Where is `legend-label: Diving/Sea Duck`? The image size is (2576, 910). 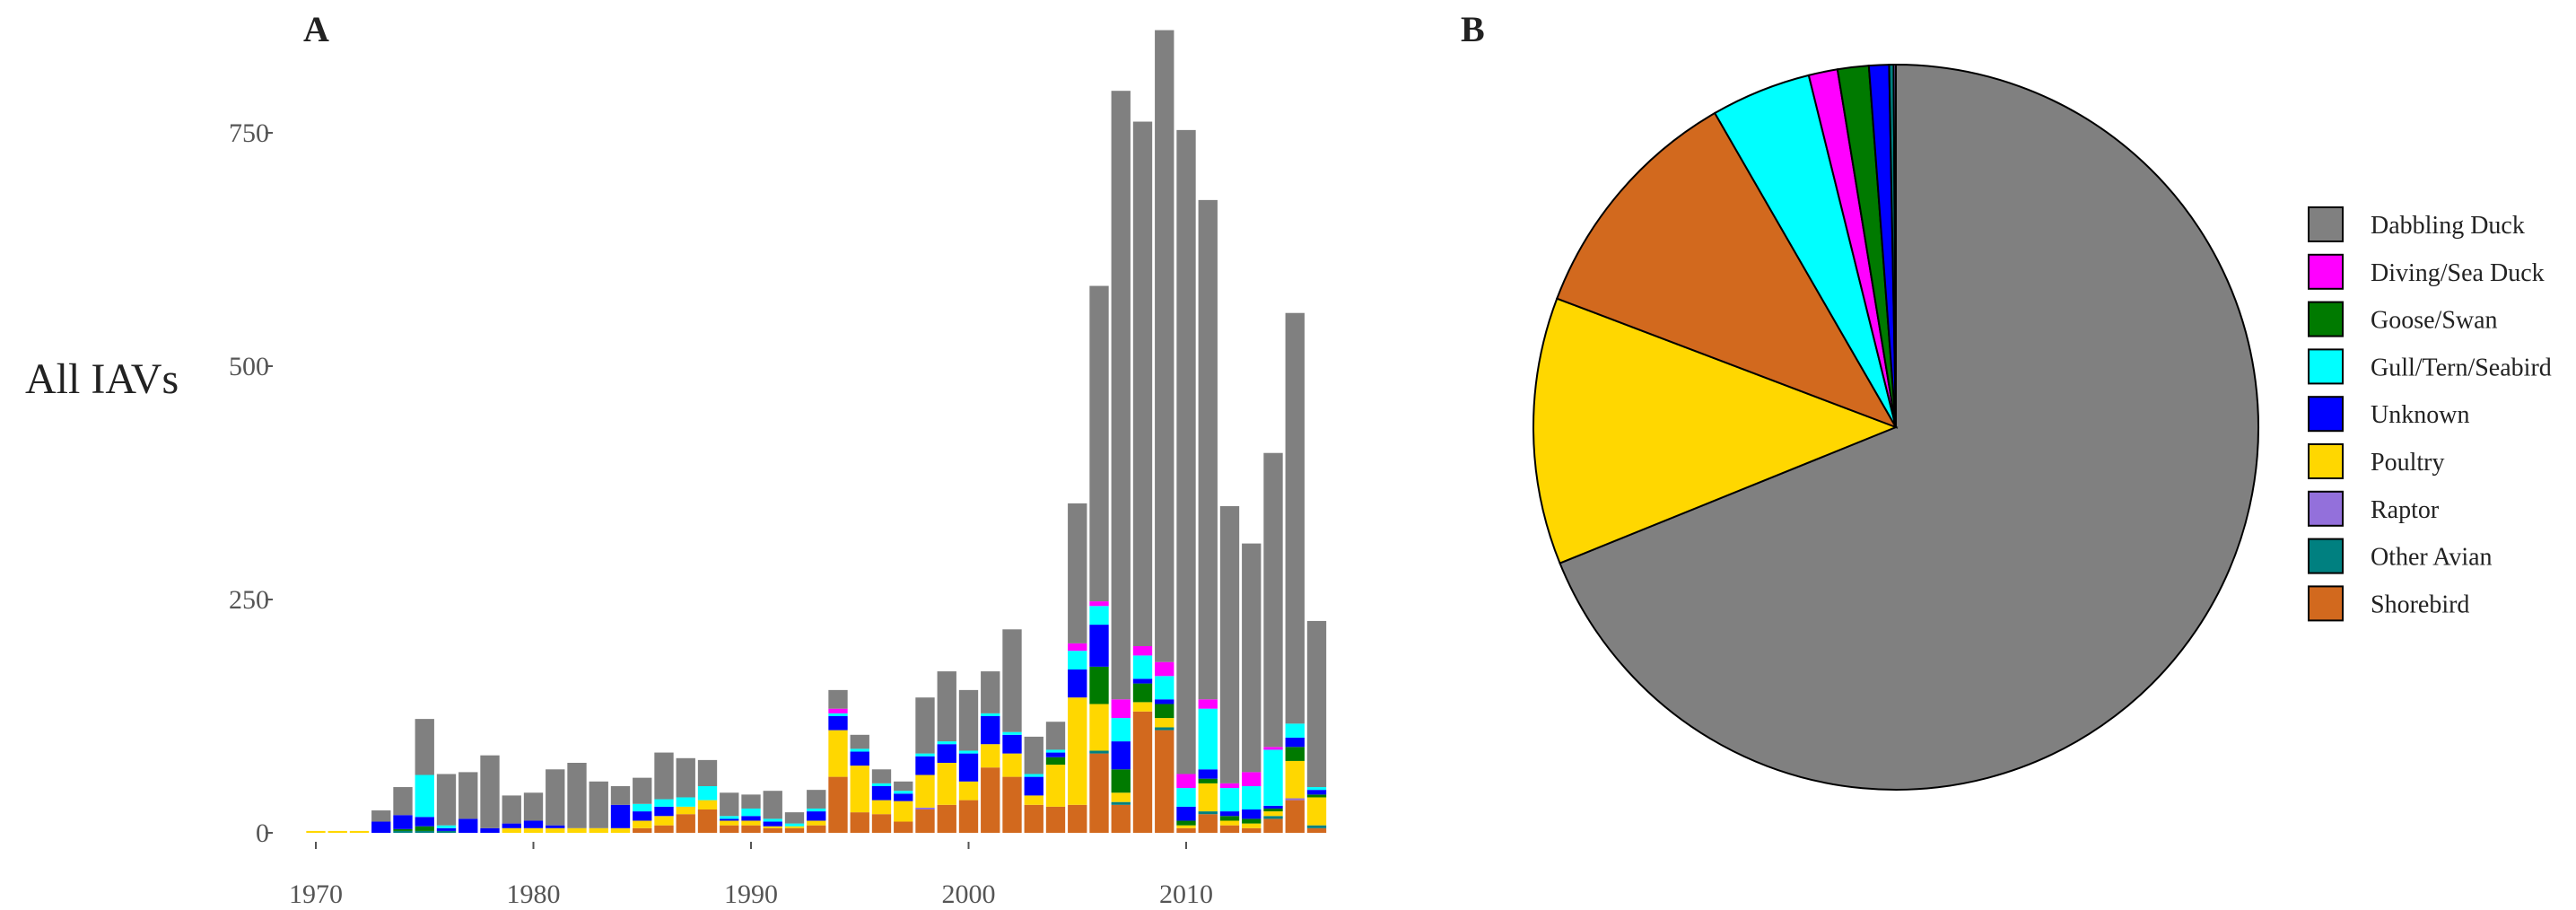
legend-label: Diving/Sea Duck is located at coordinates (2458, 273).